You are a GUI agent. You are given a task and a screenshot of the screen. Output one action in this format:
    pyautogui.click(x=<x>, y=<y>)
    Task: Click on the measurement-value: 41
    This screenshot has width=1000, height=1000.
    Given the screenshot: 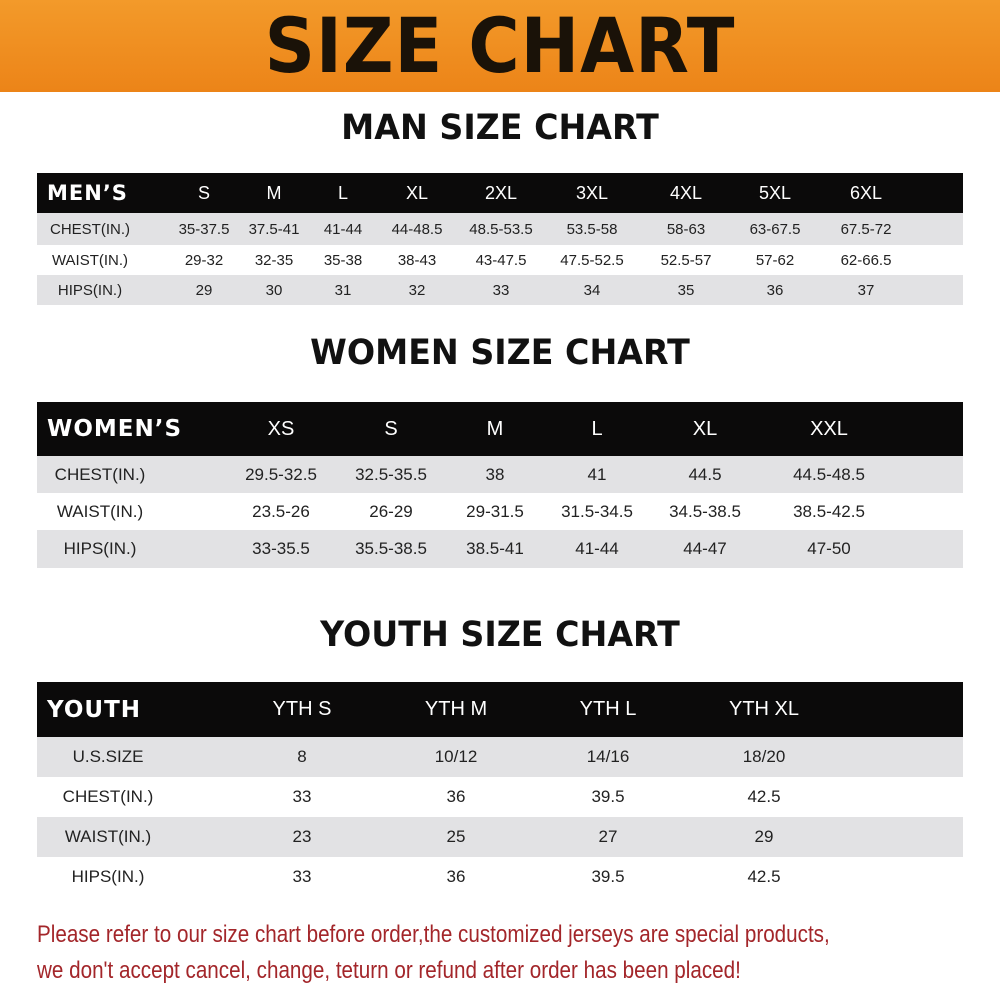 What is the action you would take?
    pyautogui.click(x=597, y=474)
    